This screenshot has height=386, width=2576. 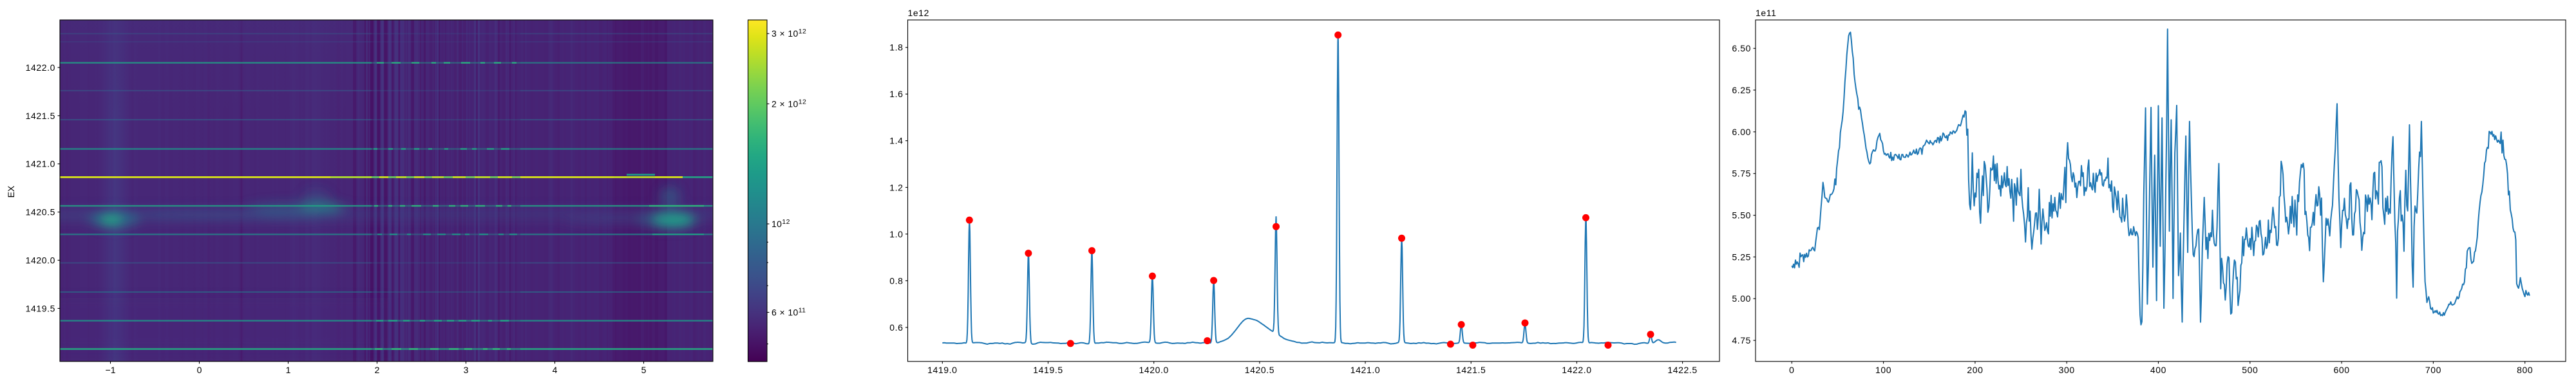 What do you see at coordinates (1741, 257) in the screenshot?
I see `svg-text: 5.25` at bounding box center [1741, 257].